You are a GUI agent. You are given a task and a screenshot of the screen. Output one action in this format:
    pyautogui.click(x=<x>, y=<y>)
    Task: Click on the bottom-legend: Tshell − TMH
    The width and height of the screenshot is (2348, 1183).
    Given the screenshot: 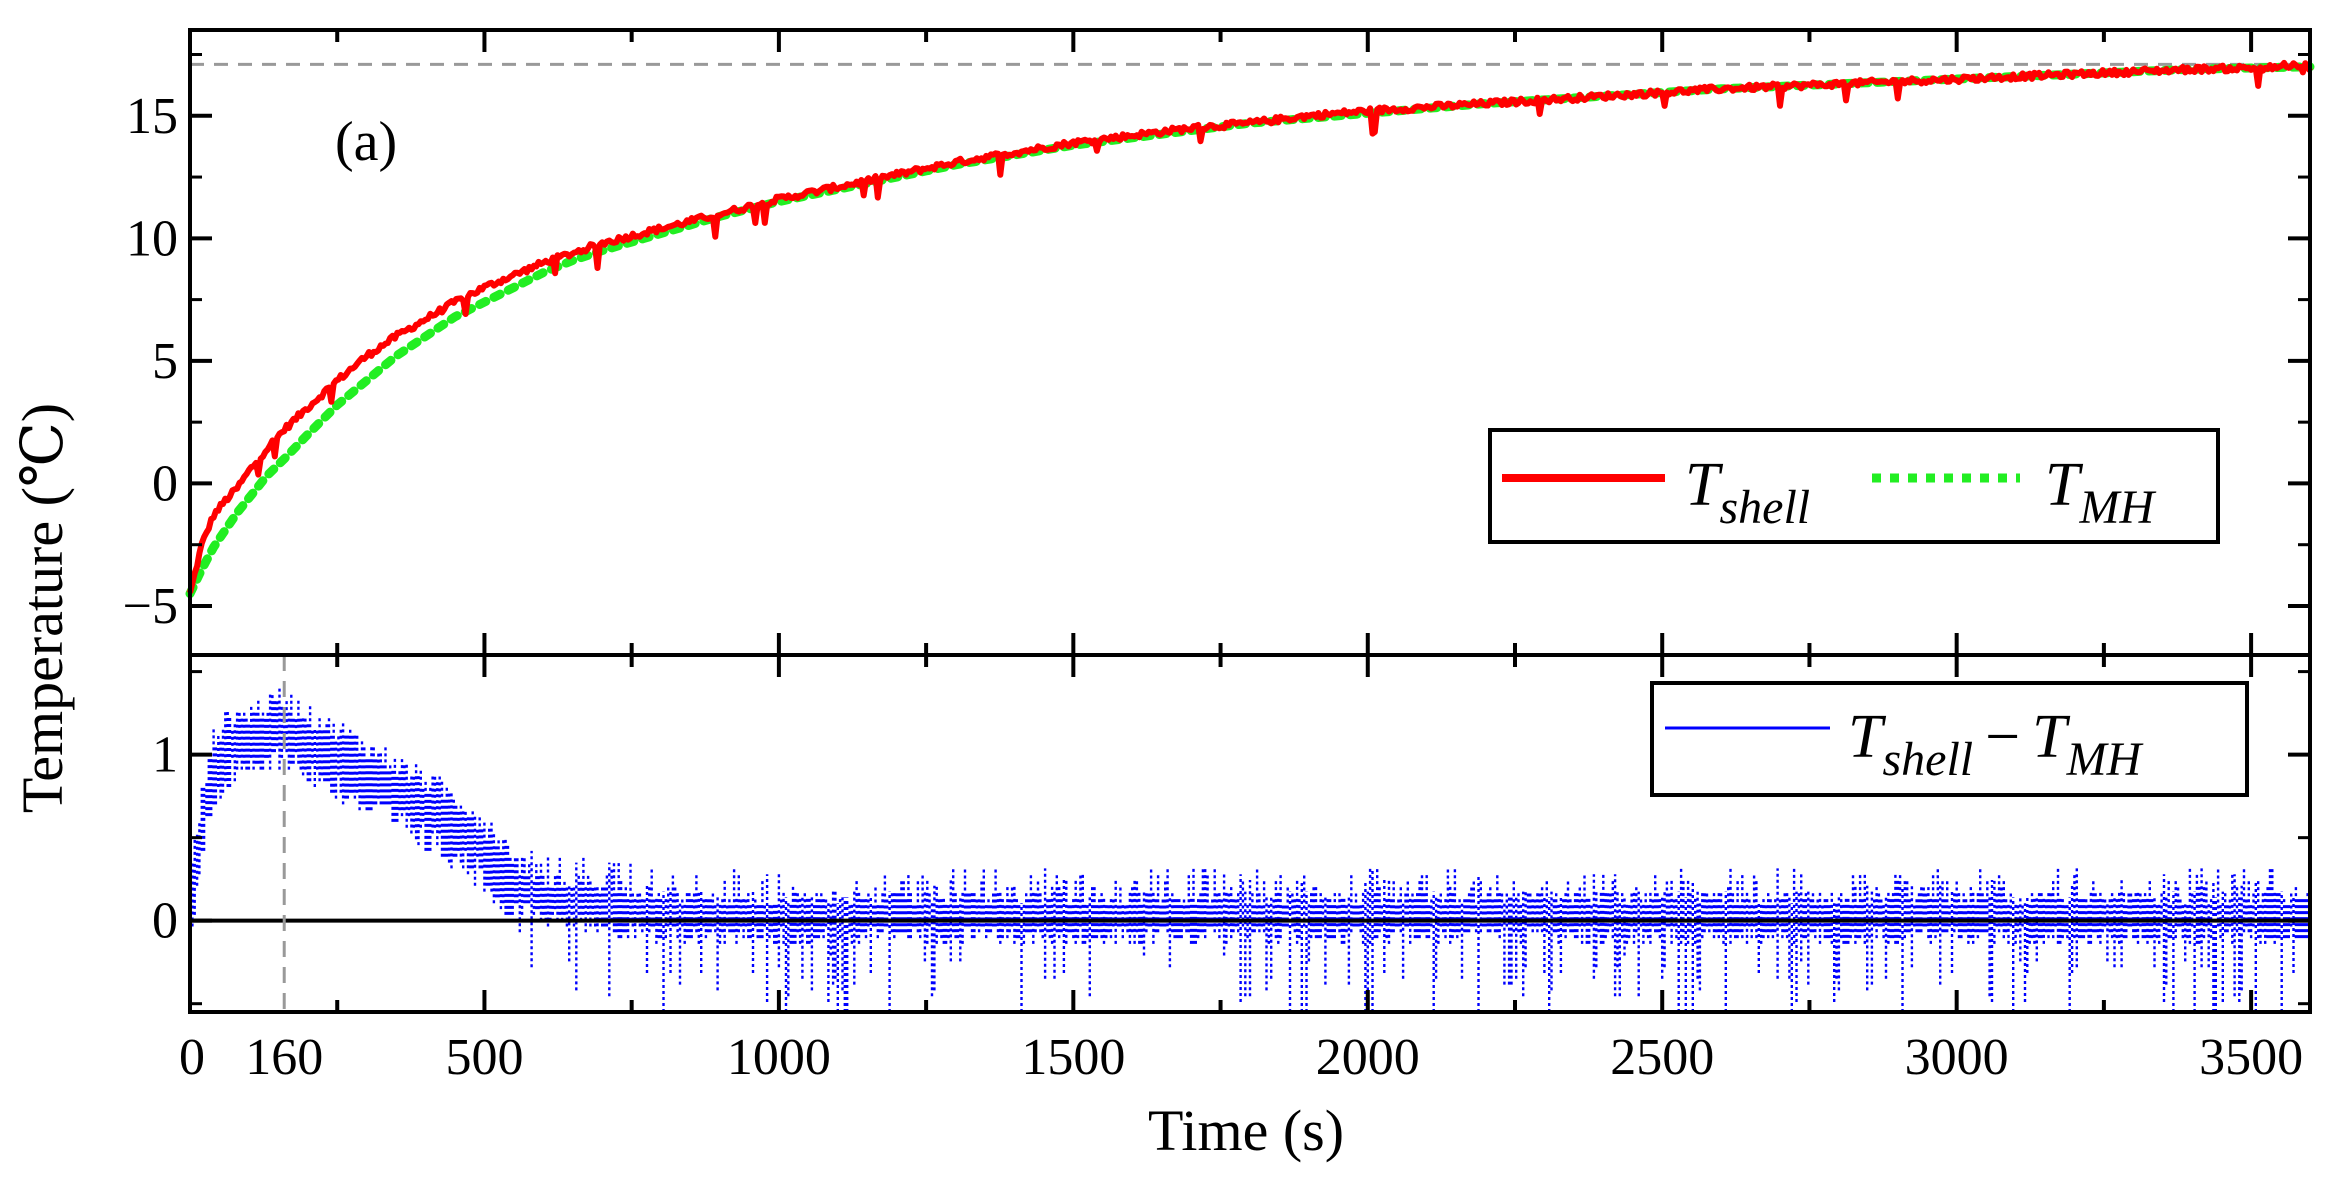 What is the action you would take?
    pyautogui.click(x=1949, y=739)
    